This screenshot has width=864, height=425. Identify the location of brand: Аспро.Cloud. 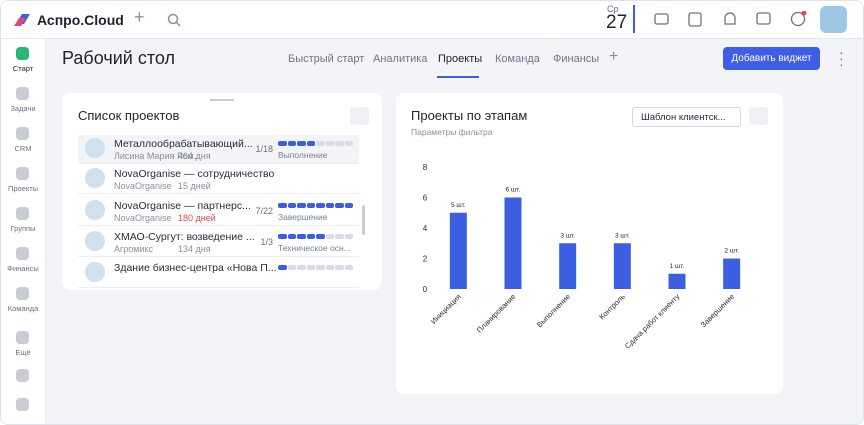
(80, 20).